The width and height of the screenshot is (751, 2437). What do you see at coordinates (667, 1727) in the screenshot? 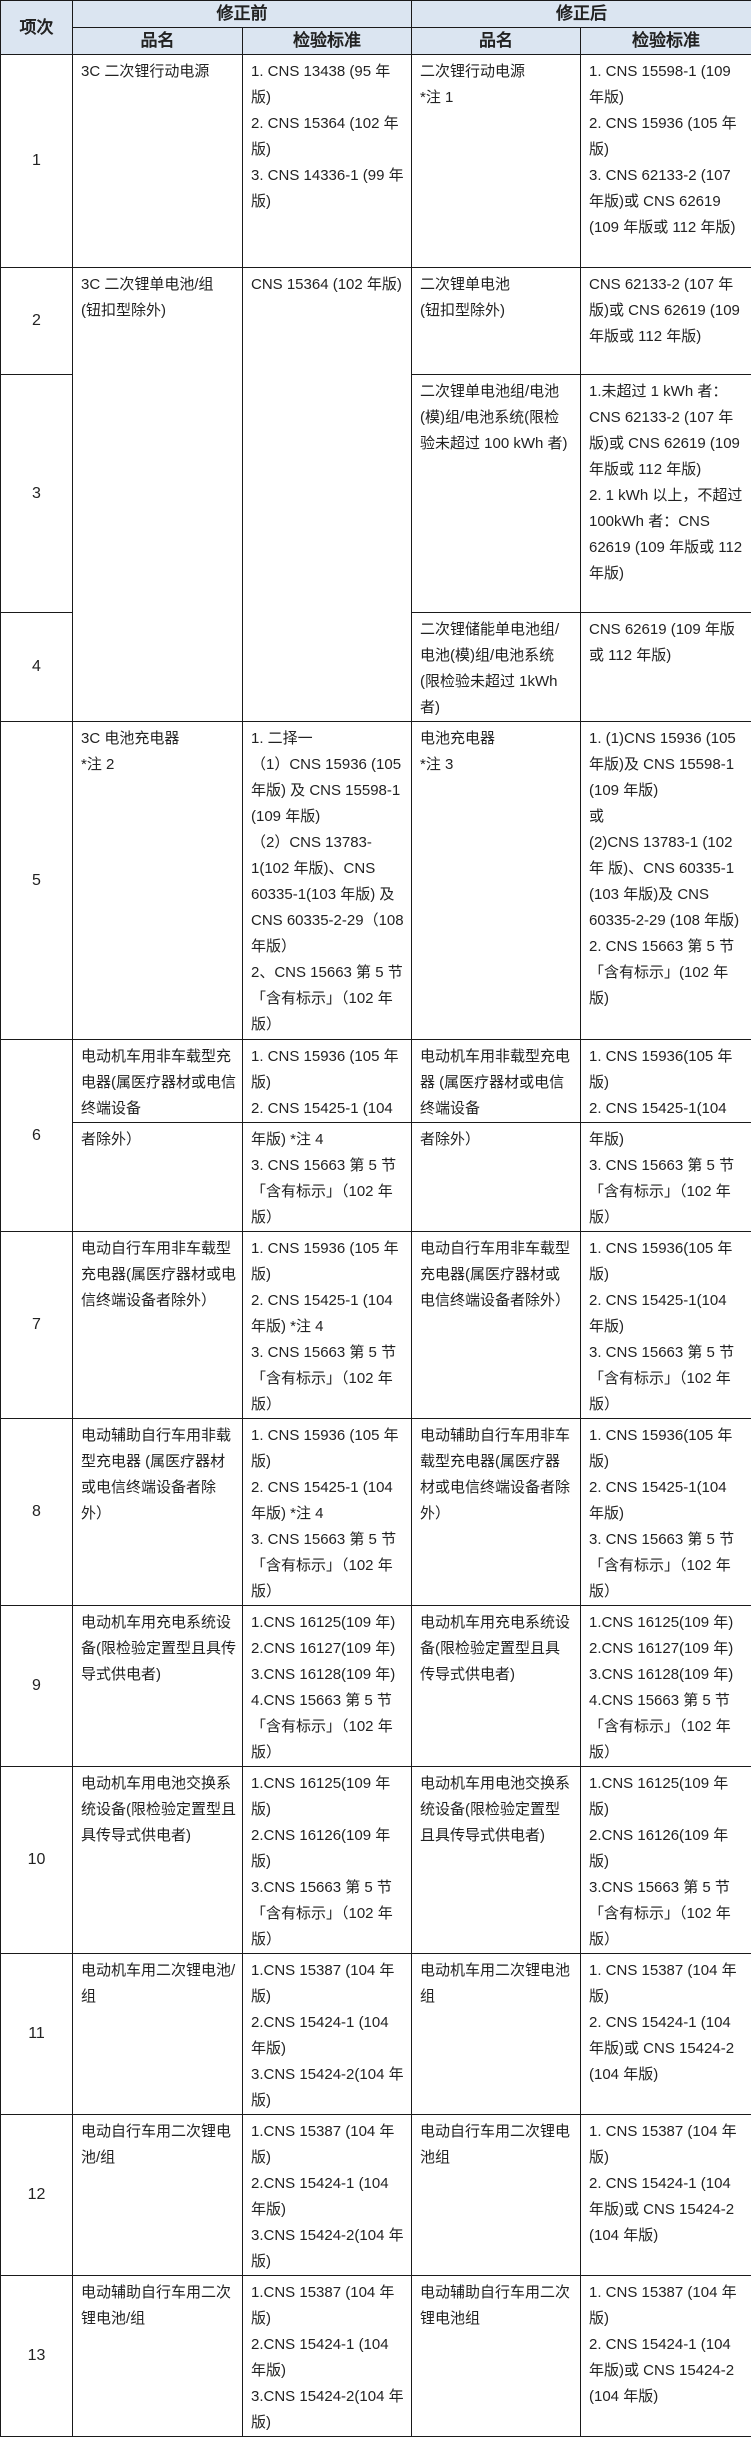
I see `cell-paragraph: 4.CNS 15663 第 5 节「含有标示」（102 年版）` at bounding box center [667, 1727].